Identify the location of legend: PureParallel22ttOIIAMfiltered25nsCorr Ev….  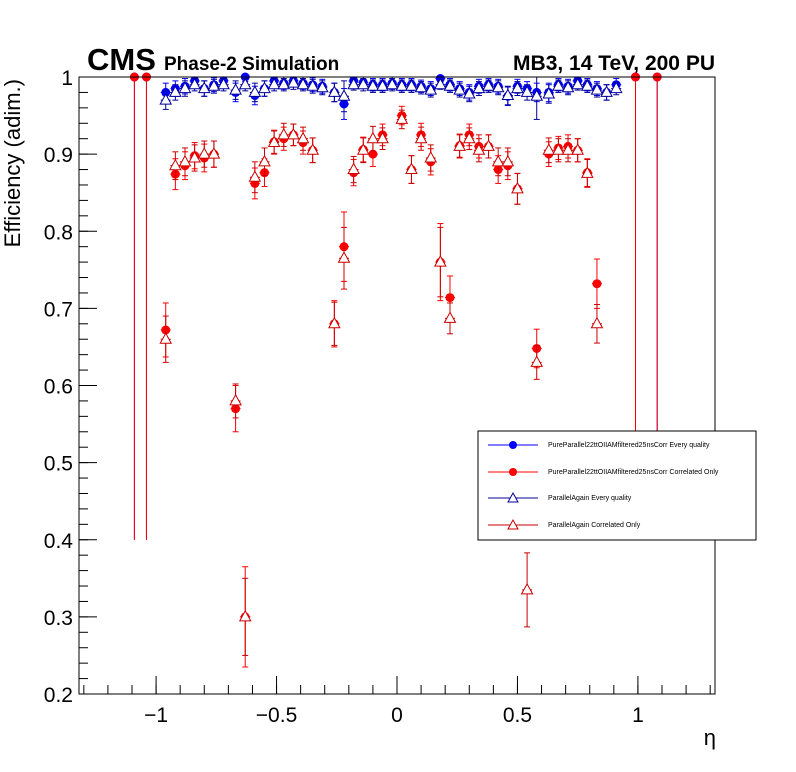
(617, 485).